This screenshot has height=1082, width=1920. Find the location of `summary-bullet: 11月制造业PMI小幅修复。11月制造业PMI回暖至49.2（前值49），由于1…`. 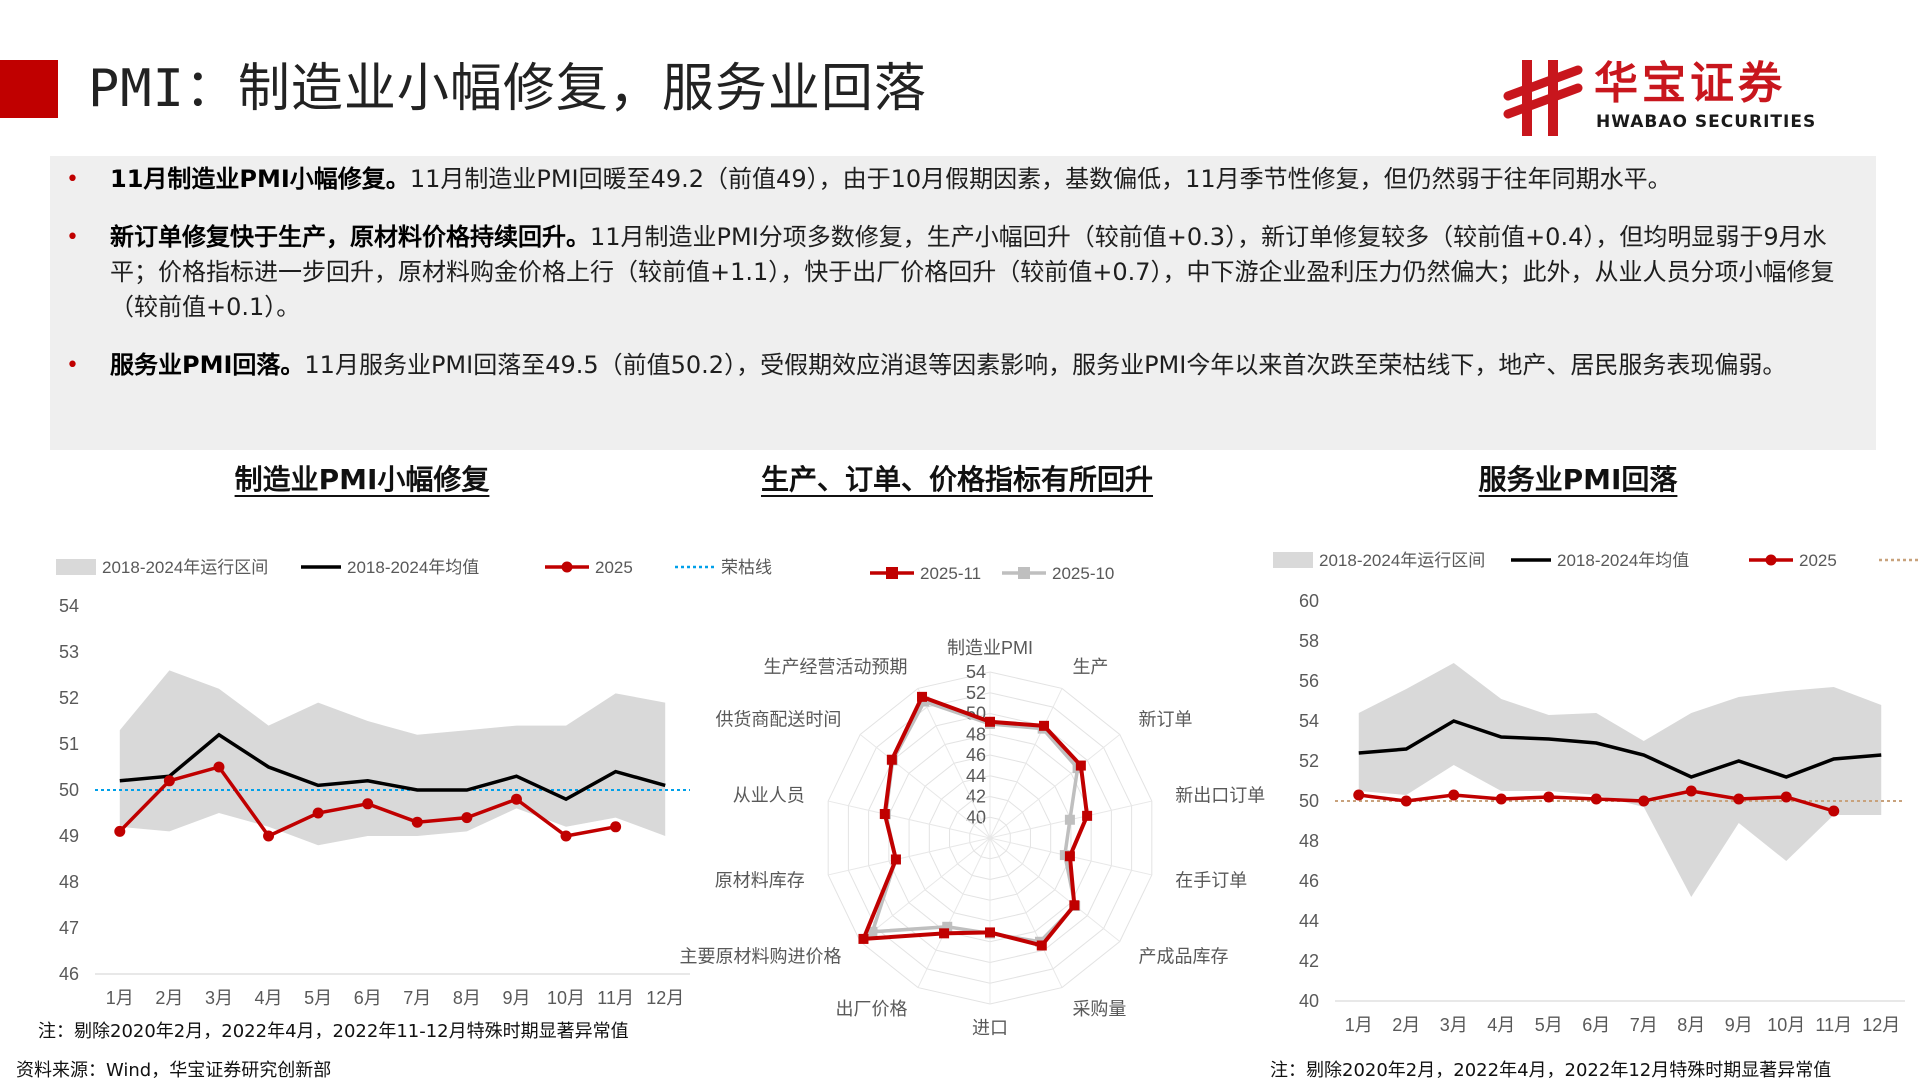

summary-bullet: 11月制造业PMI小幅修复。11月制造业PMI回暖至49.2（前值49），由于1… is located at coordinates (961, 179).